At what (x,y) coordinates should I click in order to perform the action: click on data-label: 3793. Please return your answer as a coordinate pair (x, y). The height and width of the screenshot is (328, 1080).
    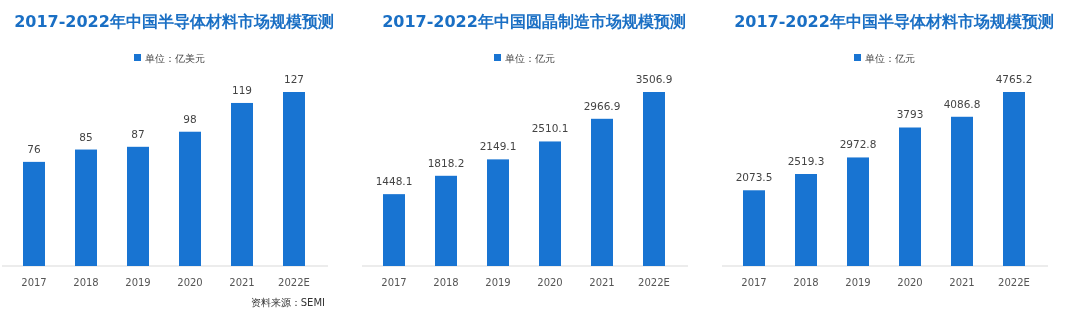
    Looking at the image, I should click on (910, 114).